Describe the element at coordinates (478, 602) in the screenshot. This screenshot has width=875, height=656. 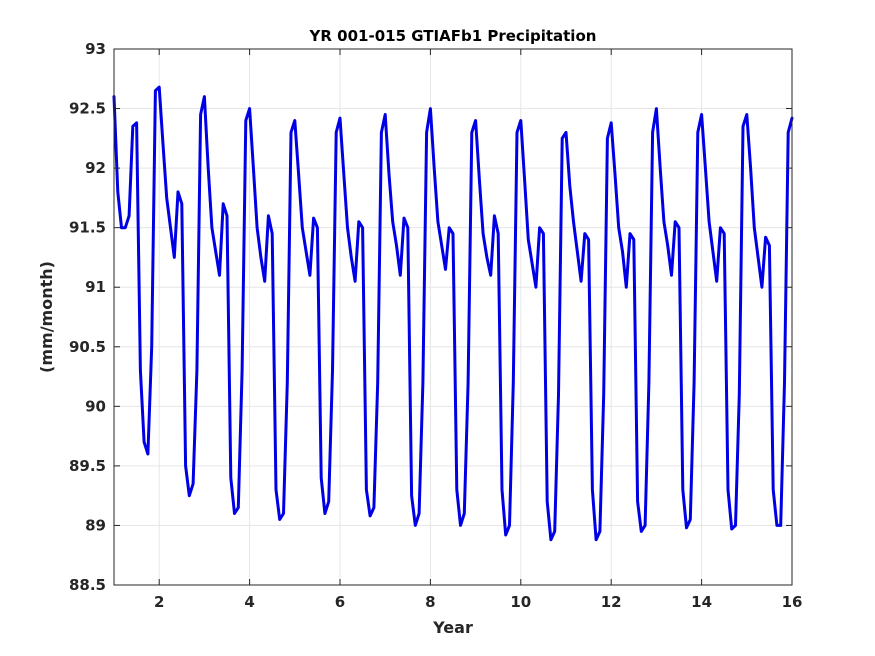
I see `x-tick-labels: 2 4 6 8 10 12 14 16` at that location.